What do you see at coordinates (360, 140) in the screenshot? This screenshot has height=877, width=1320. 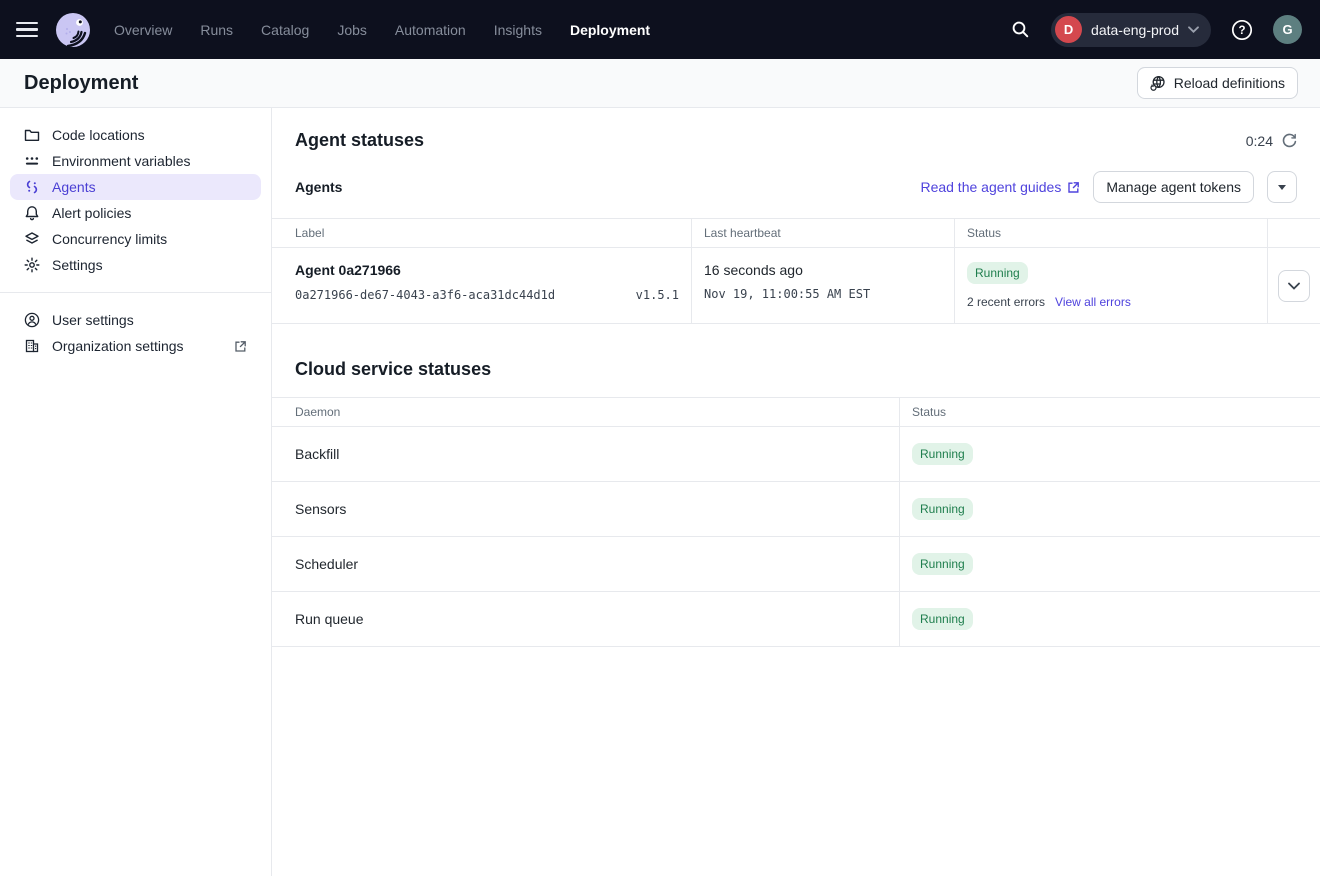 I see `agent-statuses-heading: Agent statuses` at bounding box center [360, 140].